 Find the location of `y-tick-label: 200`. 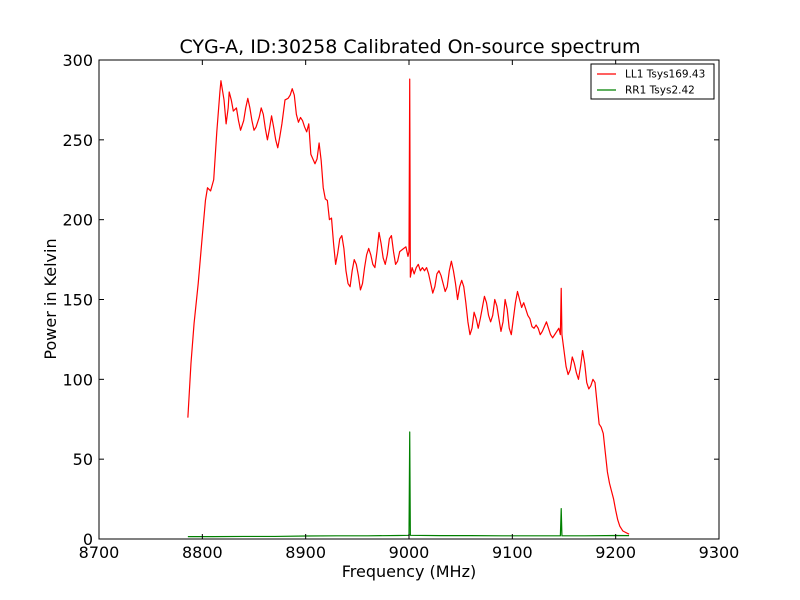

y-tick-label: 200 is located at coordinates (77, 220).